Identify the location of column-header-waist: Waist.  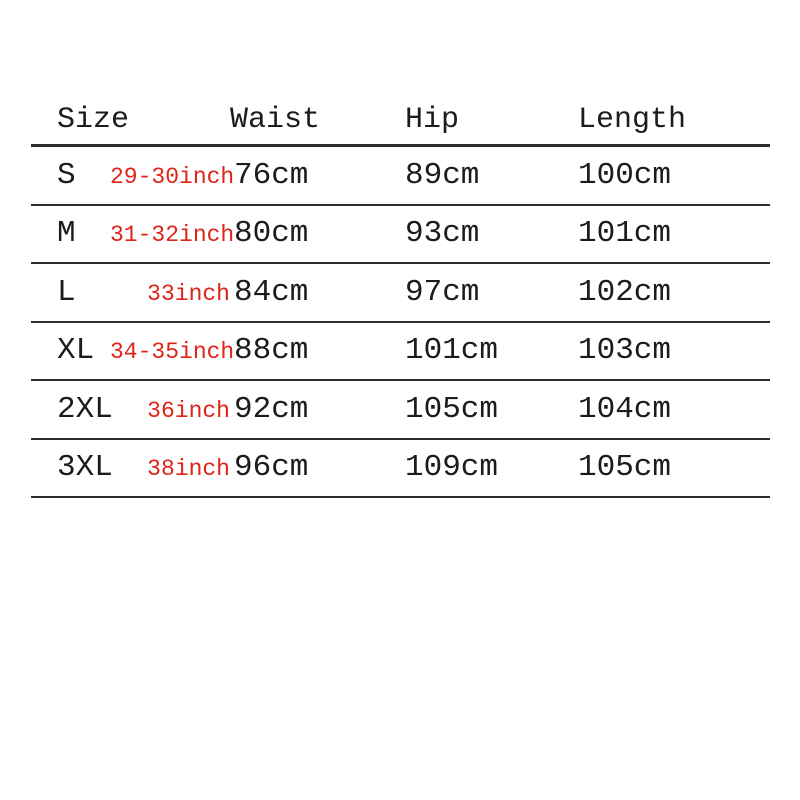
(275, 120).